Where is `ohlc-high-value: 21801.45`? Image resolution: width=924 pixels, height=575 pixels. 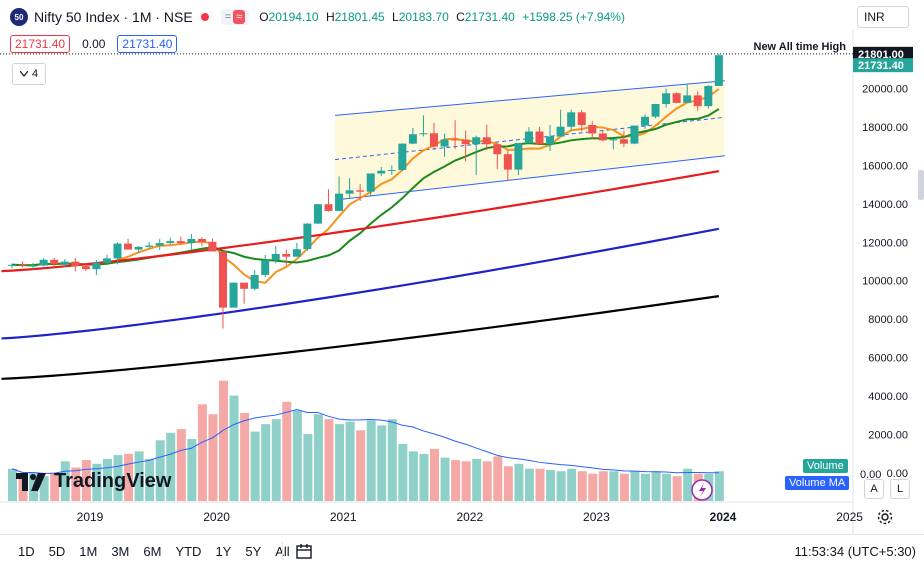 ohlc-high-value: 21801.45 is located at coordinates (359, 17).